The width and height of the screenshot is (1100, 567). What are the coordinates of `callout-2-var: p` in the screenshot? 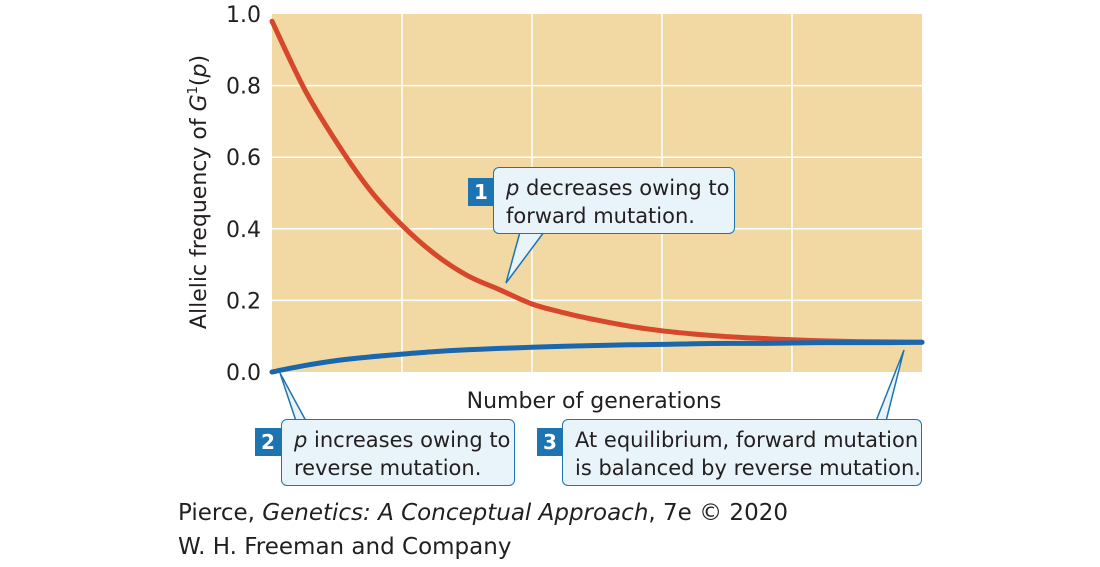 It's located at (301, 440).